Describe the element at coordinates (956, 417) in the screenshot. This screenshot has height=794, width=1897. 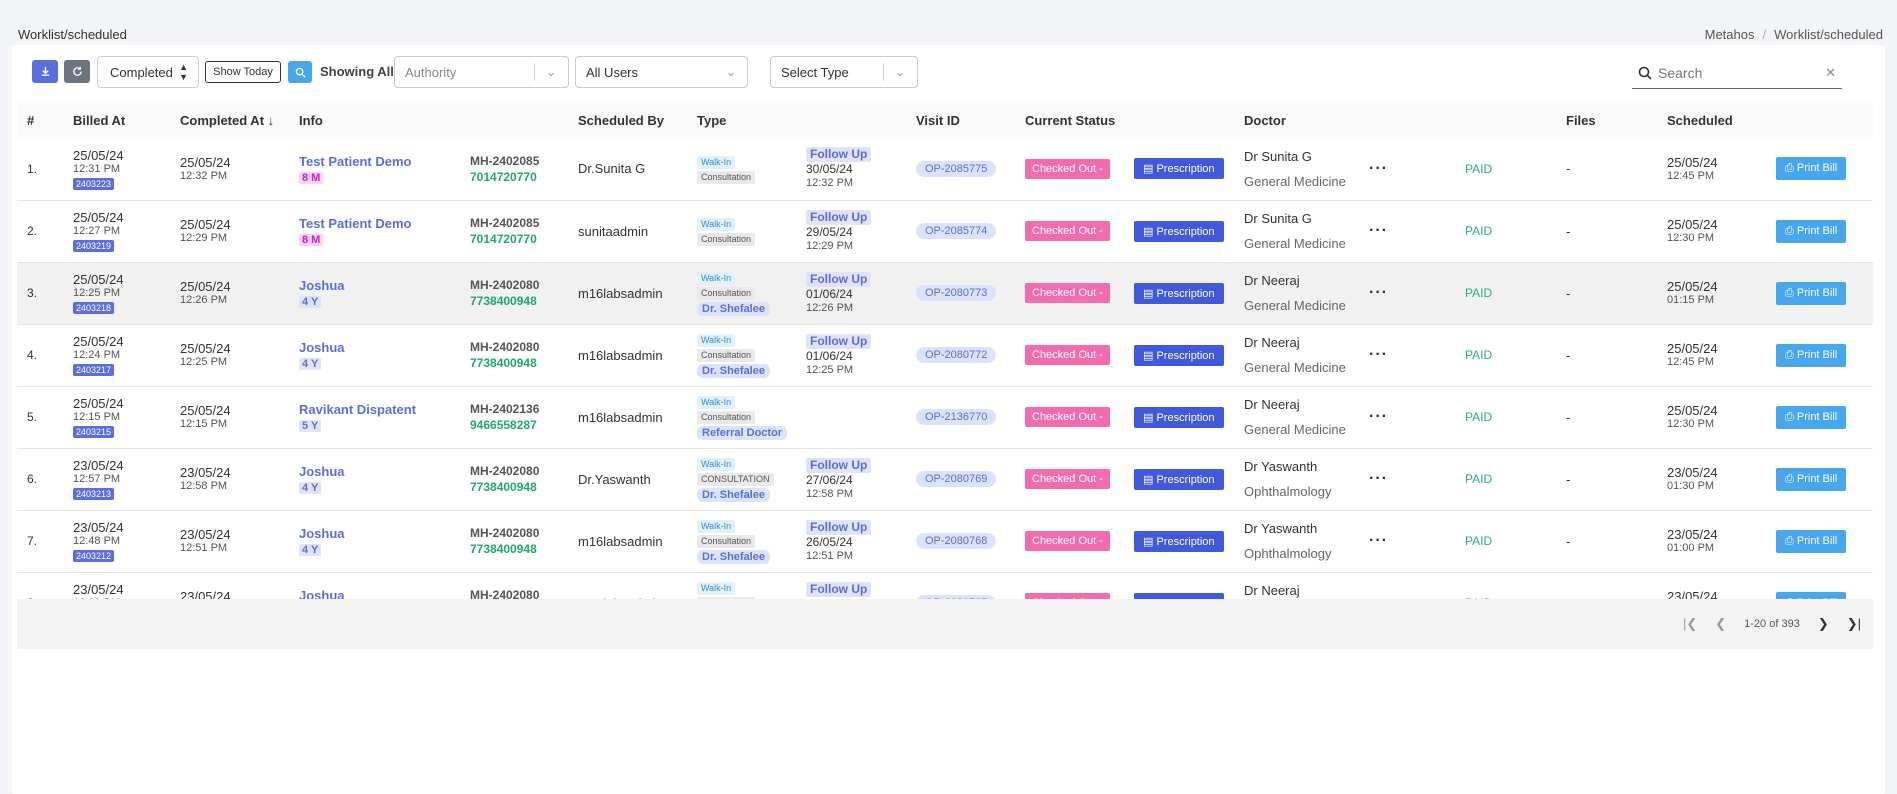
I see `visit-id-badge: OP-2136770` at that location.